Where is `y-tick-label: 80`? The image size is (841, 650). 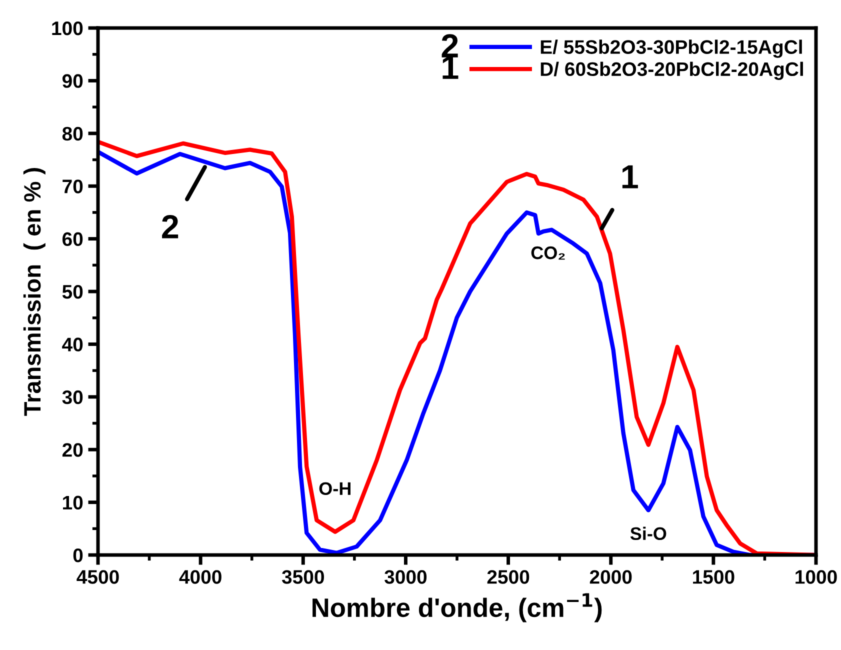
y-tick-label: 80 is located at coordinates (72, 133).